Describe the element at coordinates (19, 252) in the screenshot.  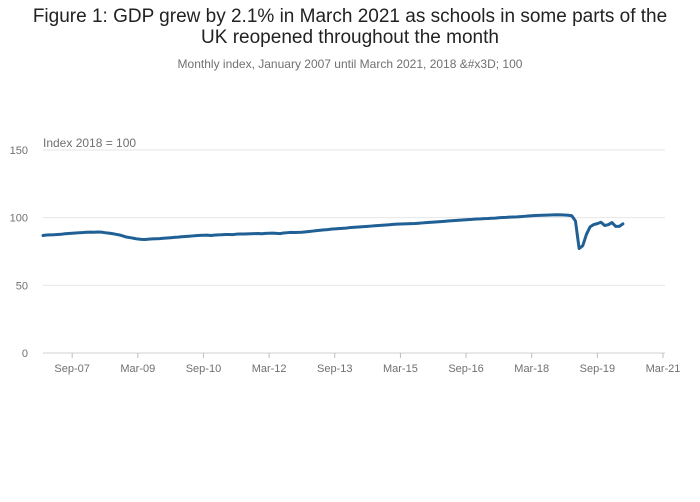
I see `y-axis: 0 50 100 150` at that location.